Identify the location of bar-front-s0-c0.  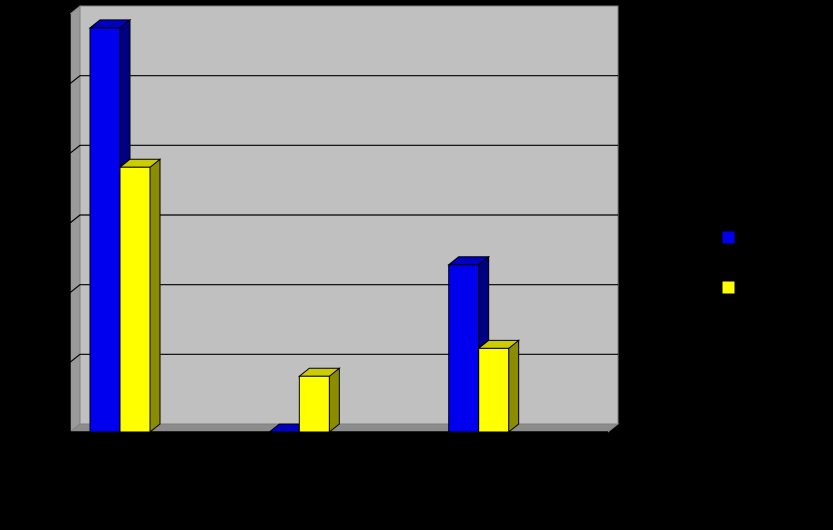
(105, 230).